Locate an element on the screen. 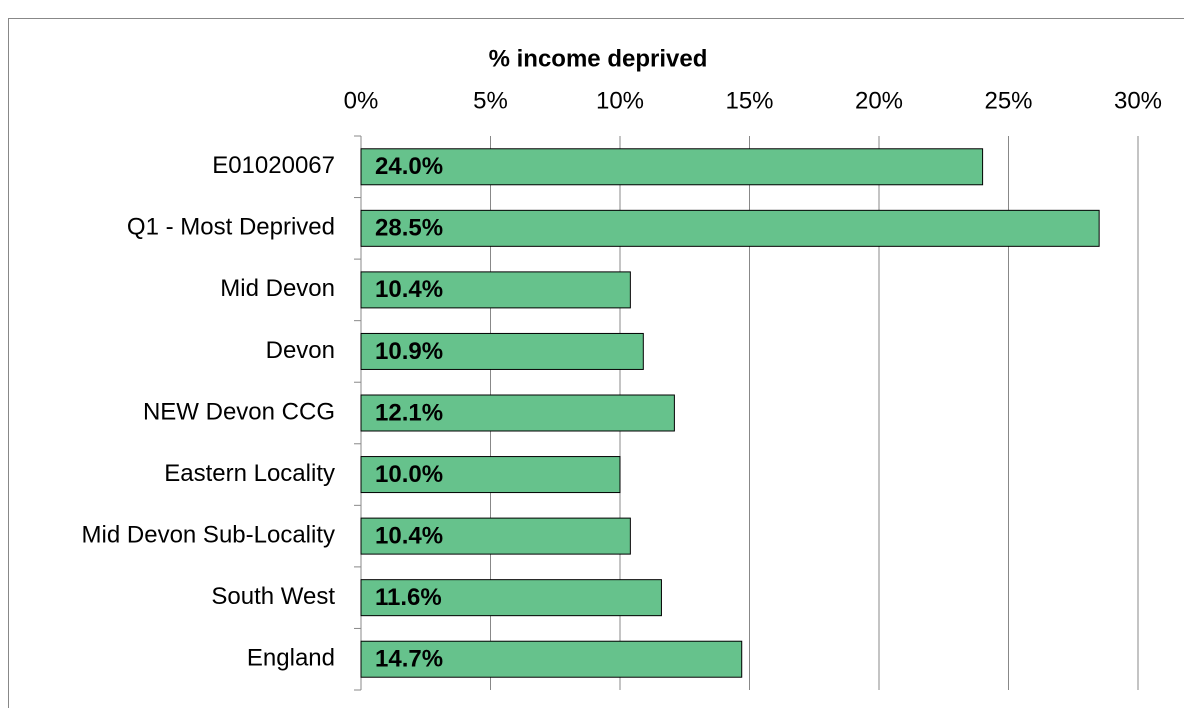 This screenshot has height=708, width=1184. x-tick-label: 0% is located at coordinates (361, 100).